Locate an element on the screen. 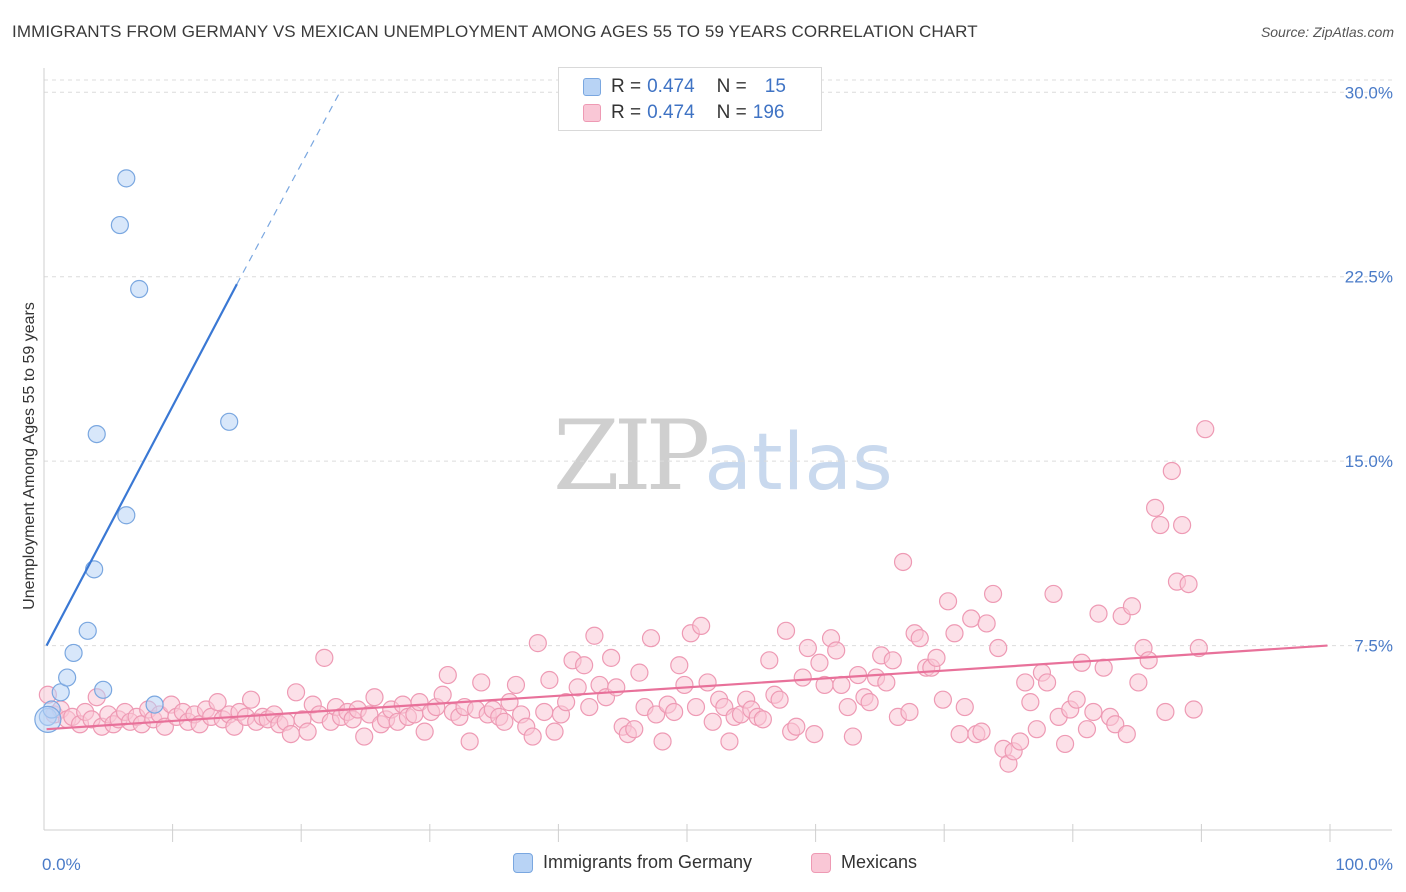 This screenshot has width=1406, height=892. germany-trend-line is located at coordinates (141, 465).